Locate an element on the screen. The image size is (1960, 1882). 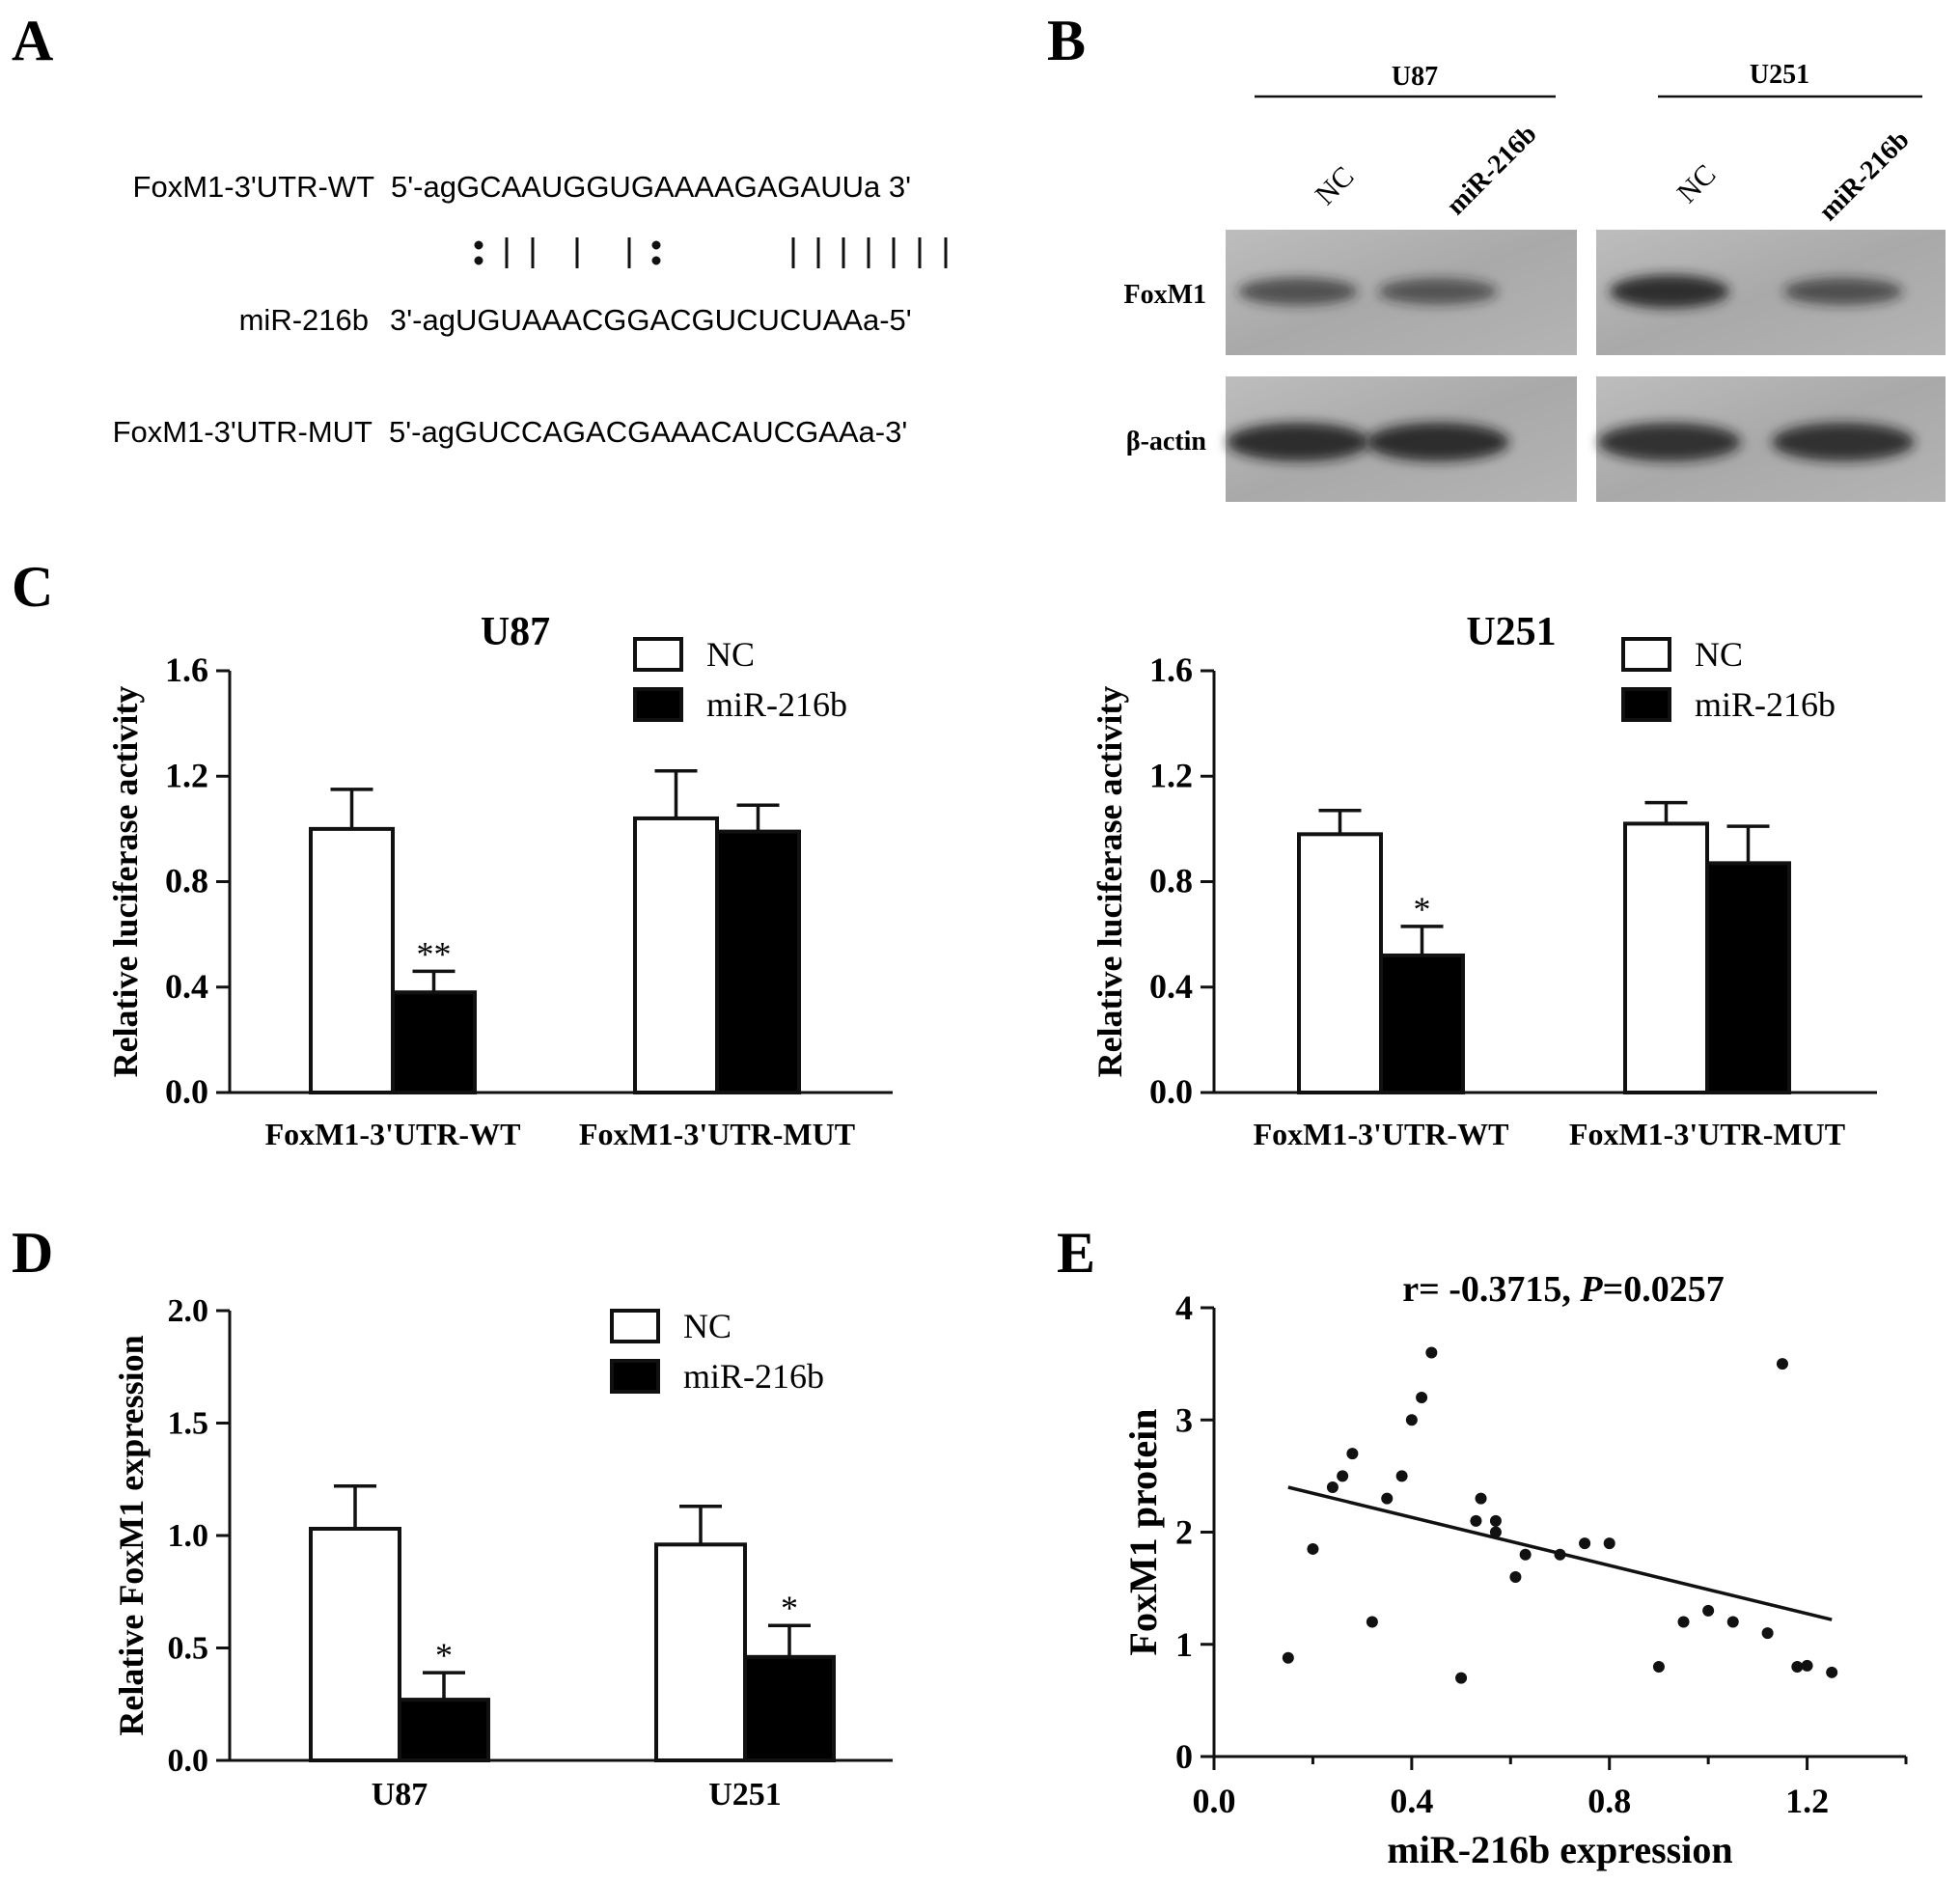
cell-line-u87-header: U87 is located at coordinates (1415, 77).